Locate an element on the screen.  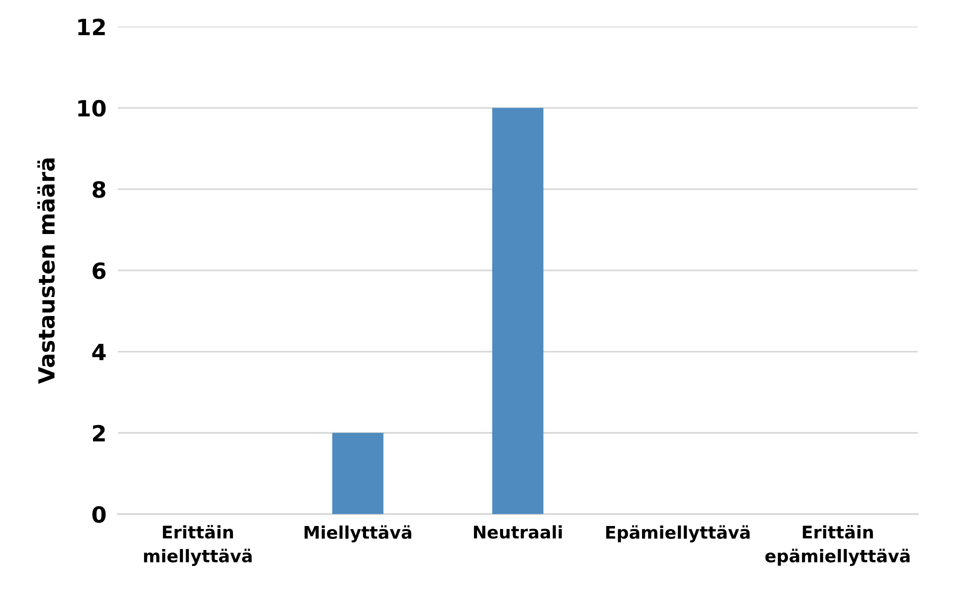
x-tick-label: Erittäin epämiellyttävä is located at coordinates (837, 545).